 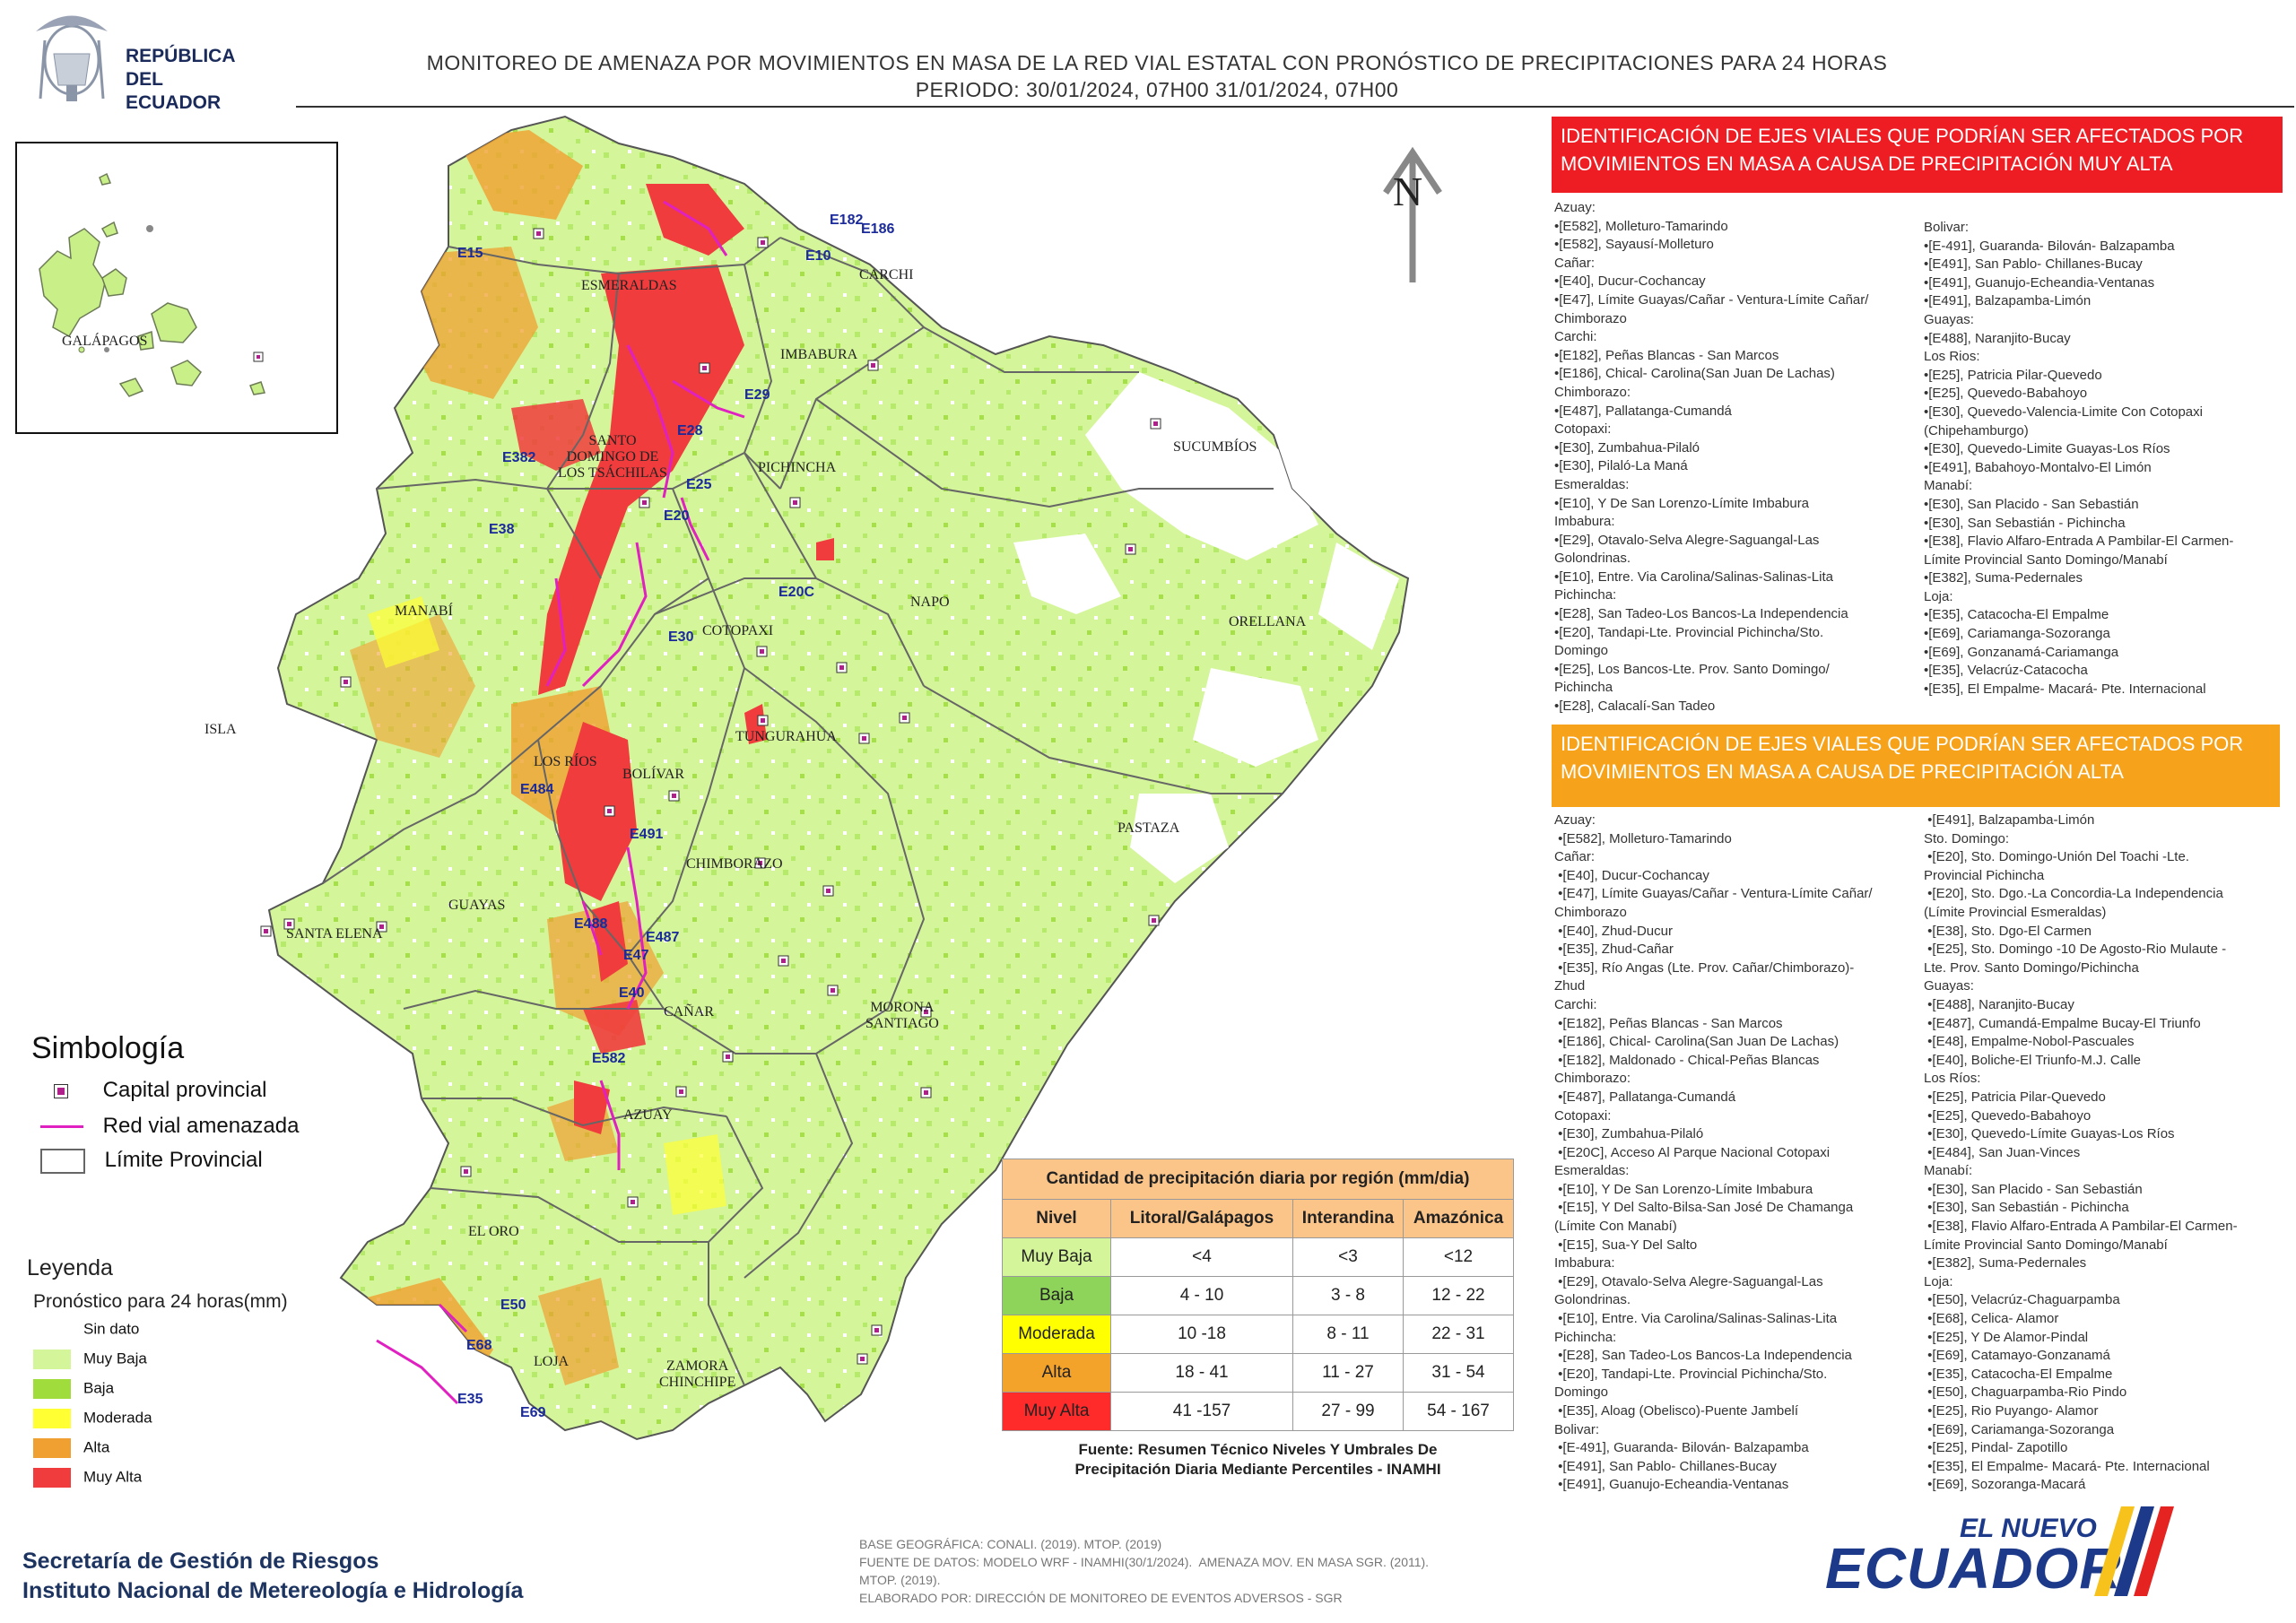 What do you see at coordinates (1592, 1079) in the screenshot?
I see `road-list-item: Chimborazo:` at bounding box center [1592, 1079].